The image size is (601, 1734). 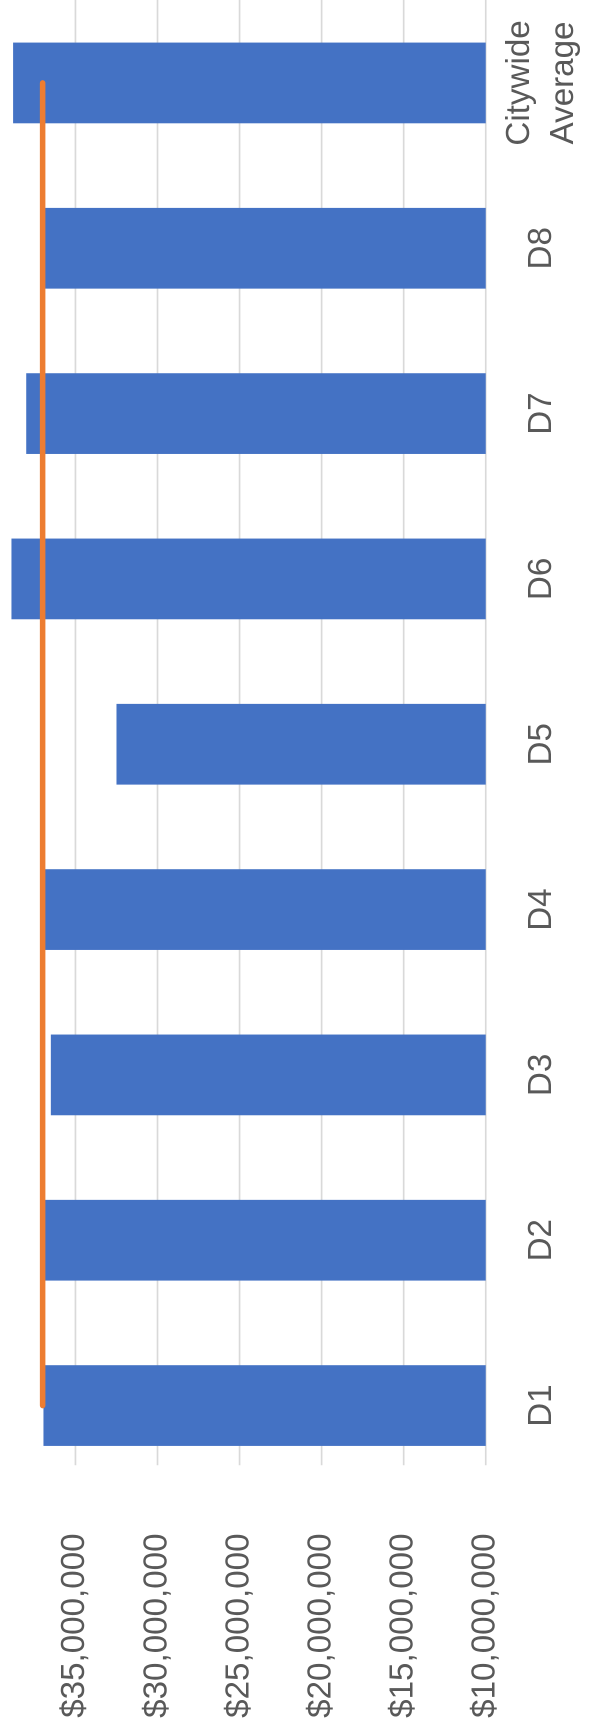 What do you see at coordinates (401, 1625) in the screenshot?
I see `y-tick-label: $15,000,000` at bounding box center [401, 1625].